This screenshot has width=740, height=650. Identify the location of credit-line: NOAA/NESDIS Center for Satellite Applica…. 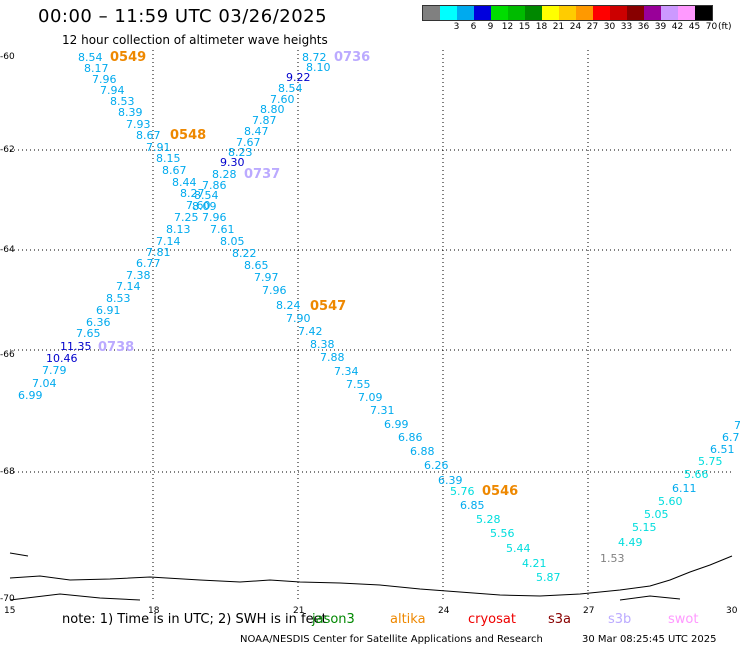
(391, 639).